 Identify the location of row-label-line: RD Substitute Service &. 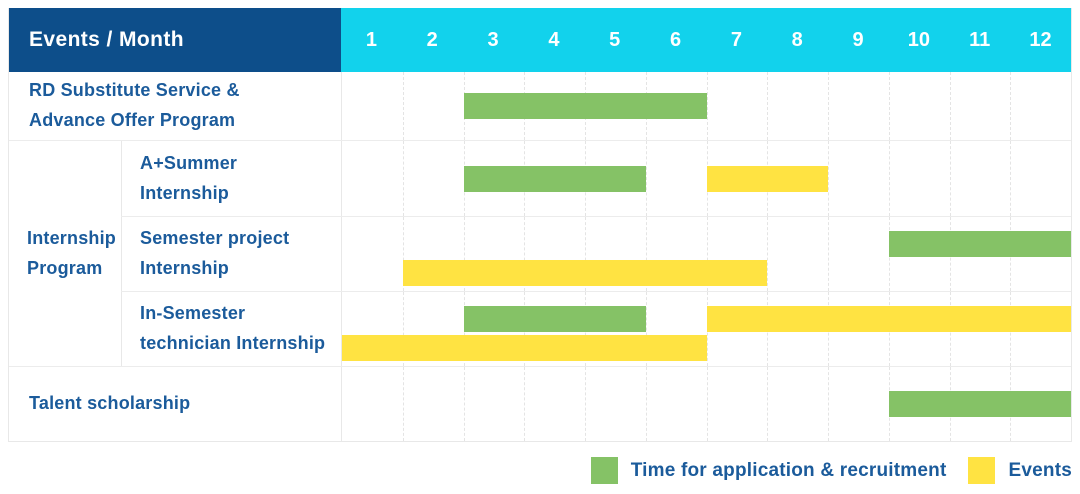
(134, 90).